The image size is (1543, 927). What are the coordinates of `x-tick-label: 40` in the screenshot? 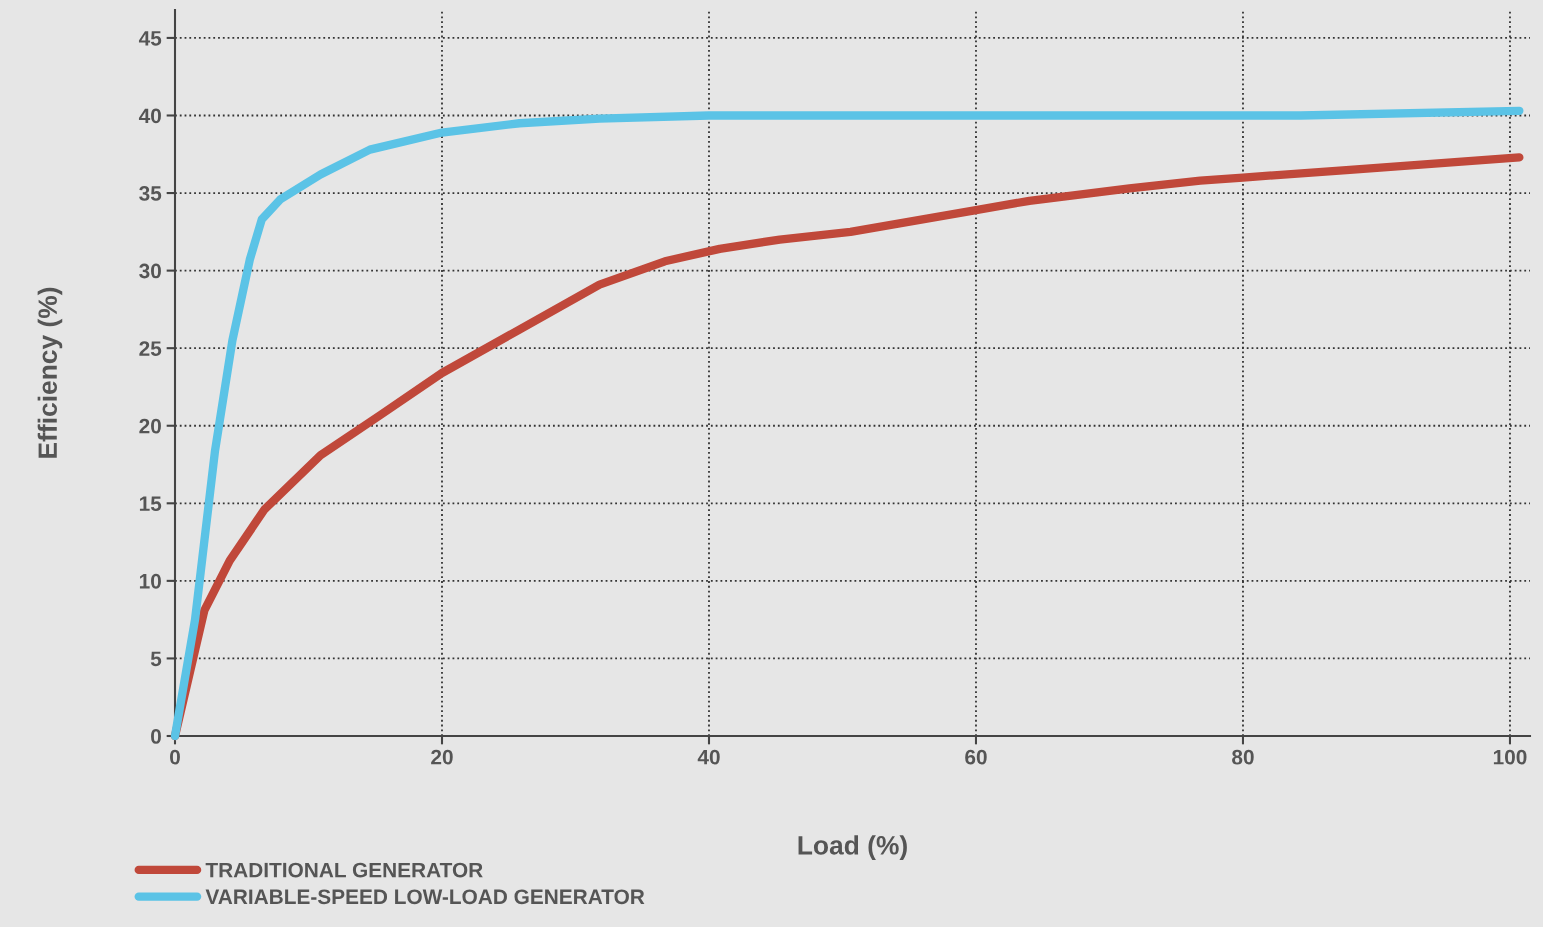 It's located at (708, 757).